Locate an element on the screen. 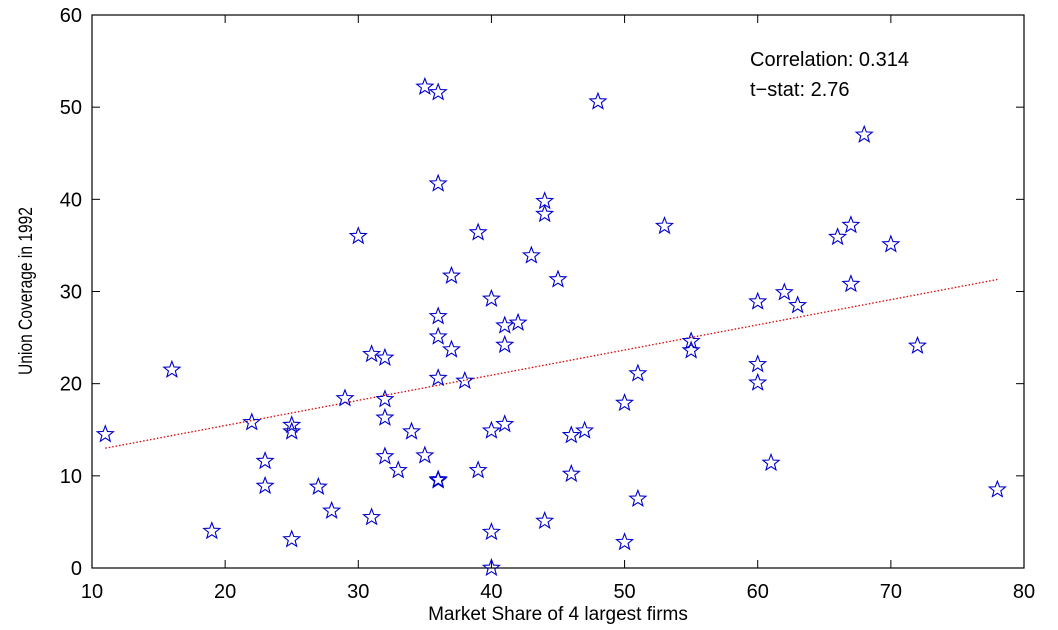 This screenshot has height=630, width=1058. x-tick-label-1: 20 is located at coordinates (225, 592).